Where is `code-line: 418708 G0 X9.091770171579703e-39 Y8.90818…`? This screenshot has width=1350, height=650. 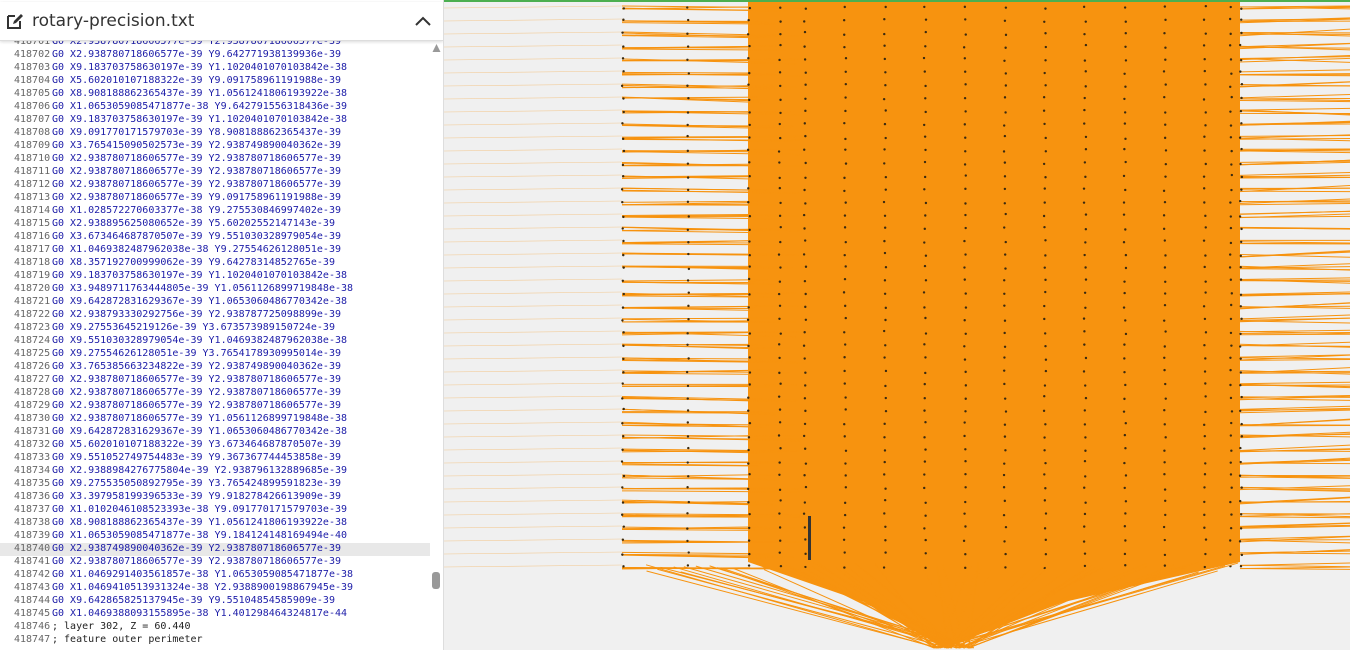
code-line: 418708 G0 X9.091770171579703e-39 Y8.90818… is located at coordinates (215, 133).